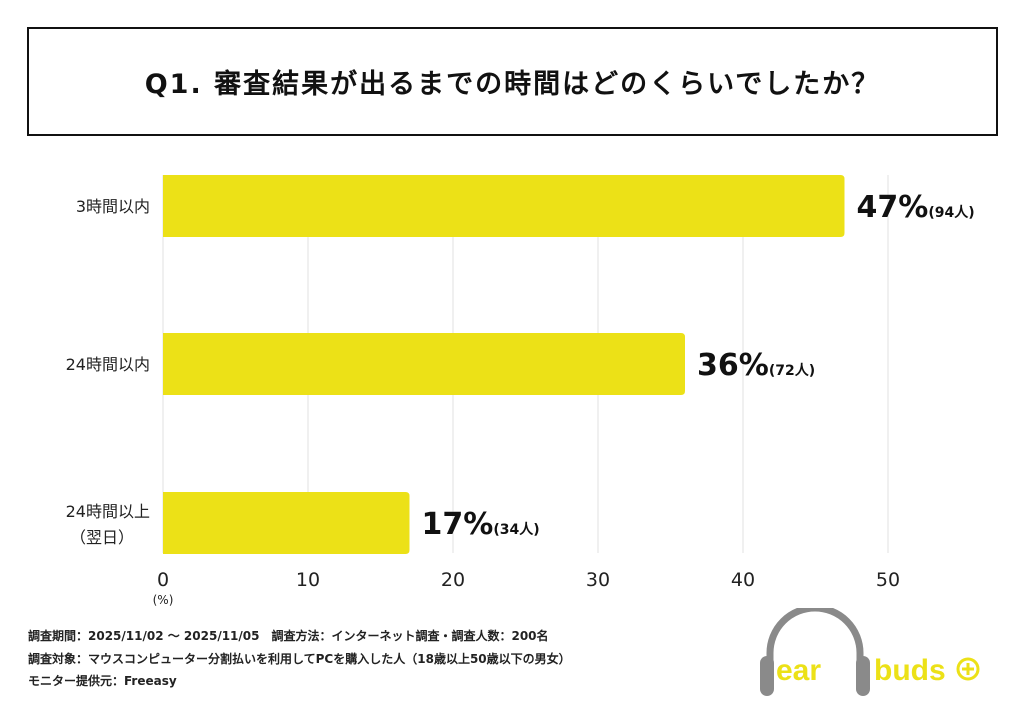  Describe the element at coordinates (916, 207) in the screenshot. I see `data-label: 47%(94人)` at that location.